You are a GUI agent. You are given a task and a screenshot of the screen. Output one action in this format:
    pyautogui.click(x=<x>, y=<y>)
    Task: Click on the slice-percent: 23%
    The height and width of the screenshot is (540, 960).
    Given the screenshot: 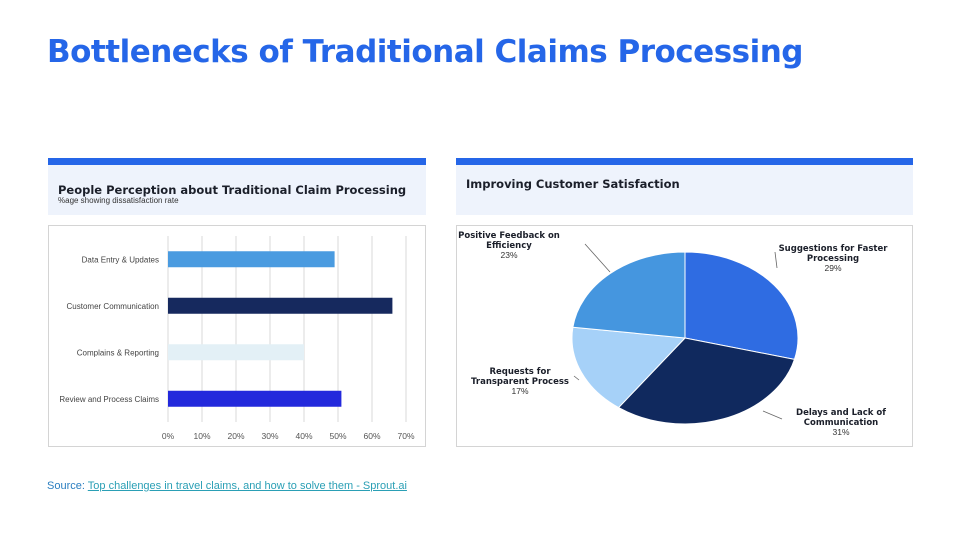 What is the action you would take?
    pyautogui.click(x=508, y=255)
    